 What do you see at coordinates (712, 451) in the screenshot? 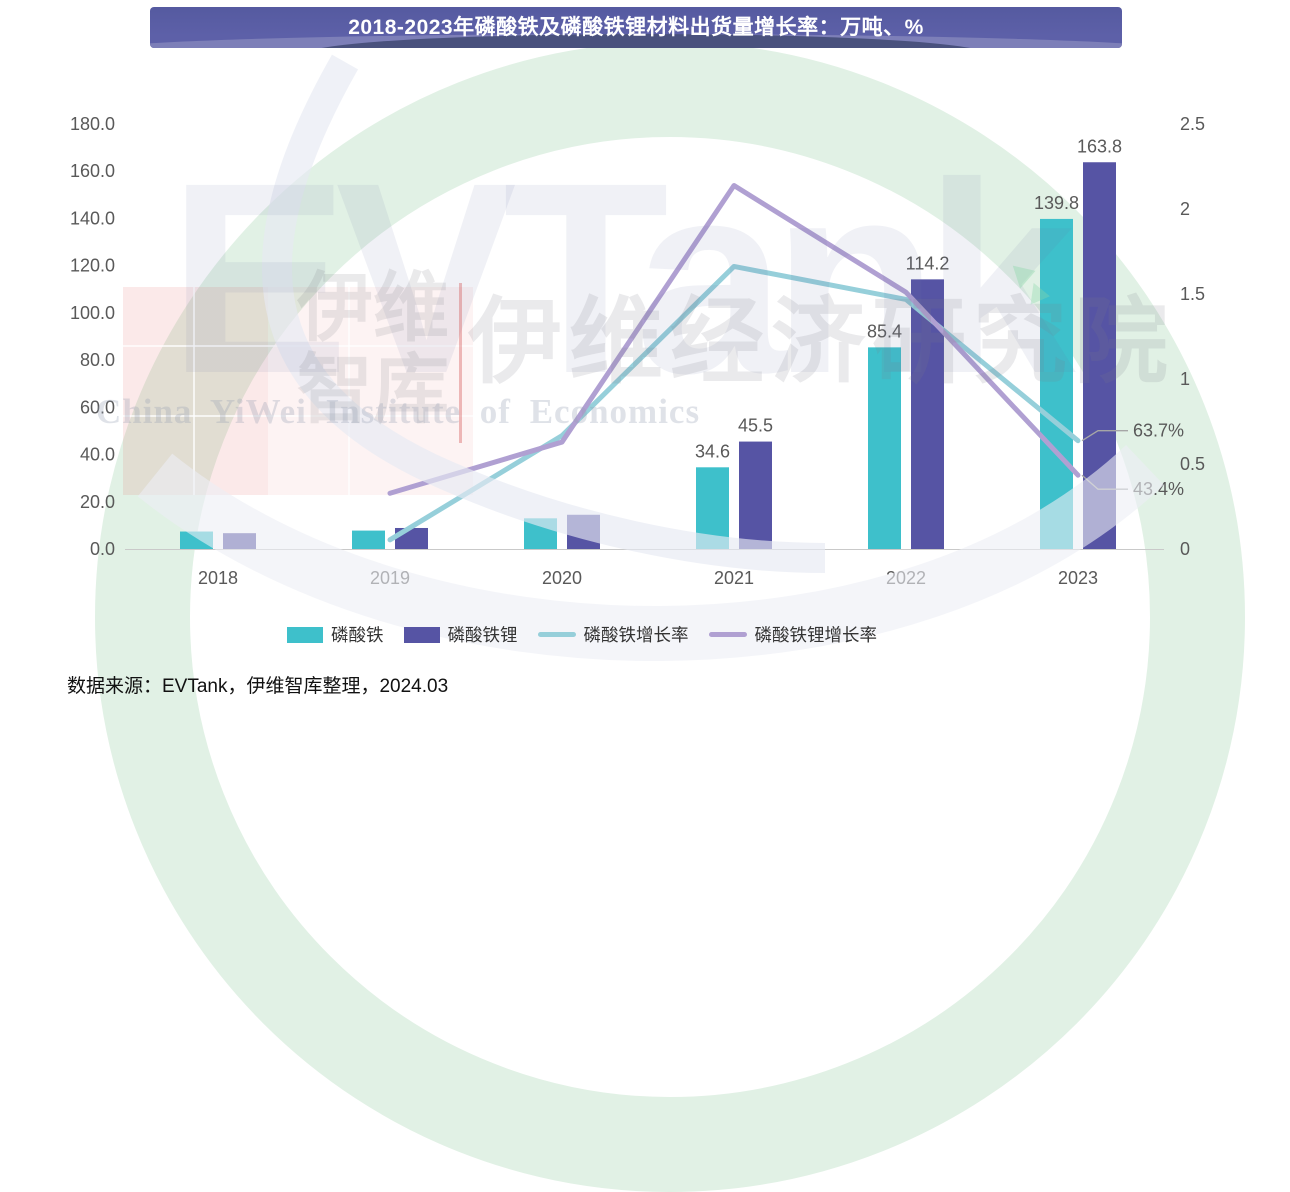
I see `bar-value-label-iron-phosphate-2021: 34.6` at bounding box center [712, 451].